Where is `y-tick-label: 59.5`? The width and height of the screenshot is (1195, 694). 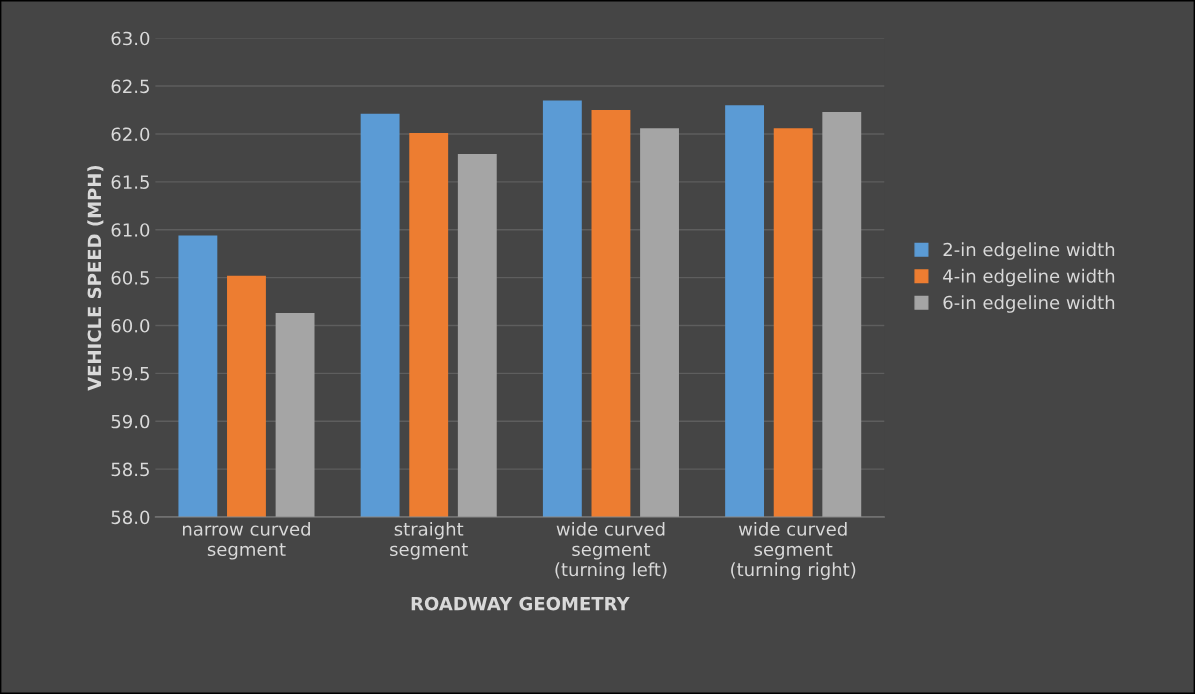
y-tick-label: 59.5 is located at coordinates (130, 373).